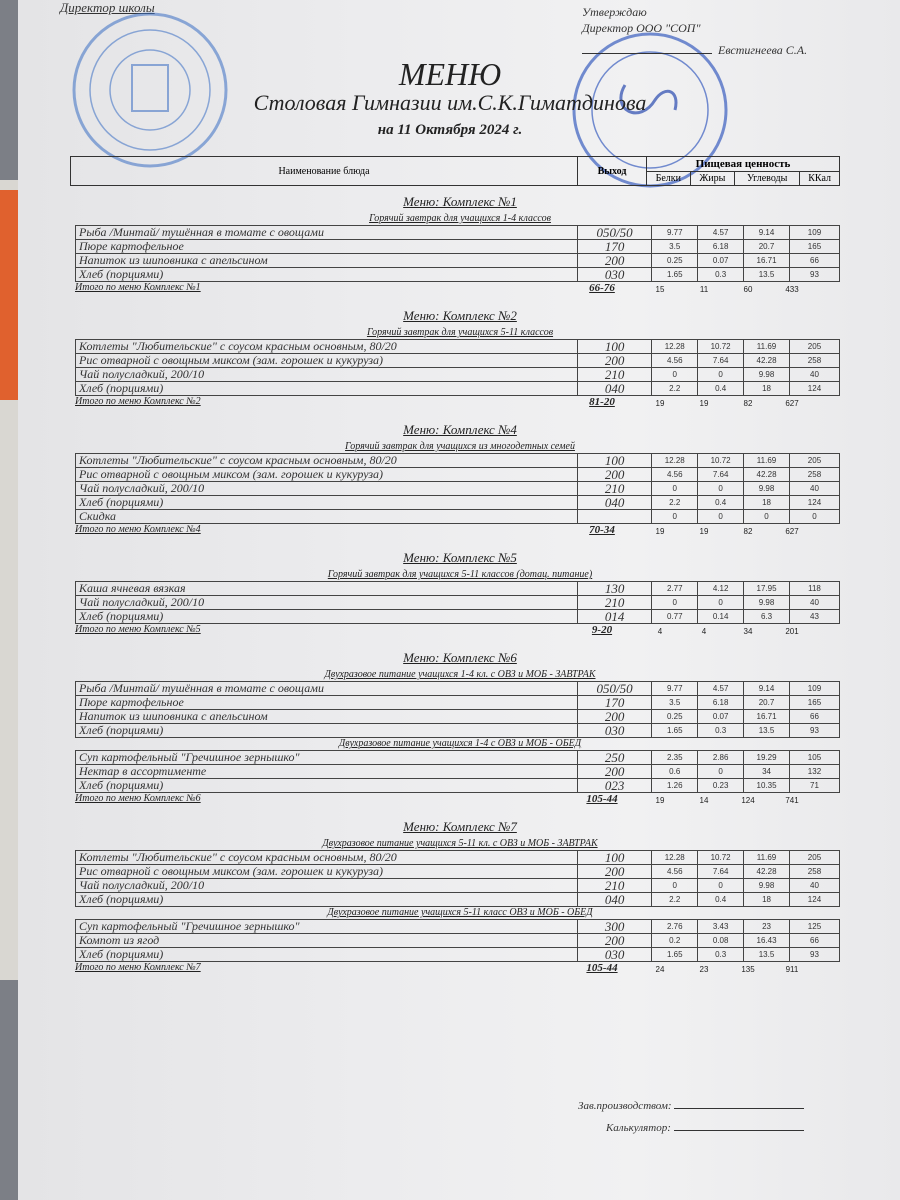 The image size is (900, 1200). What do you see at coordinates (138, 401) in the screenshot?
I see `total-label: Итого по меню Комплекс №2` at bounding box center [138, 401].